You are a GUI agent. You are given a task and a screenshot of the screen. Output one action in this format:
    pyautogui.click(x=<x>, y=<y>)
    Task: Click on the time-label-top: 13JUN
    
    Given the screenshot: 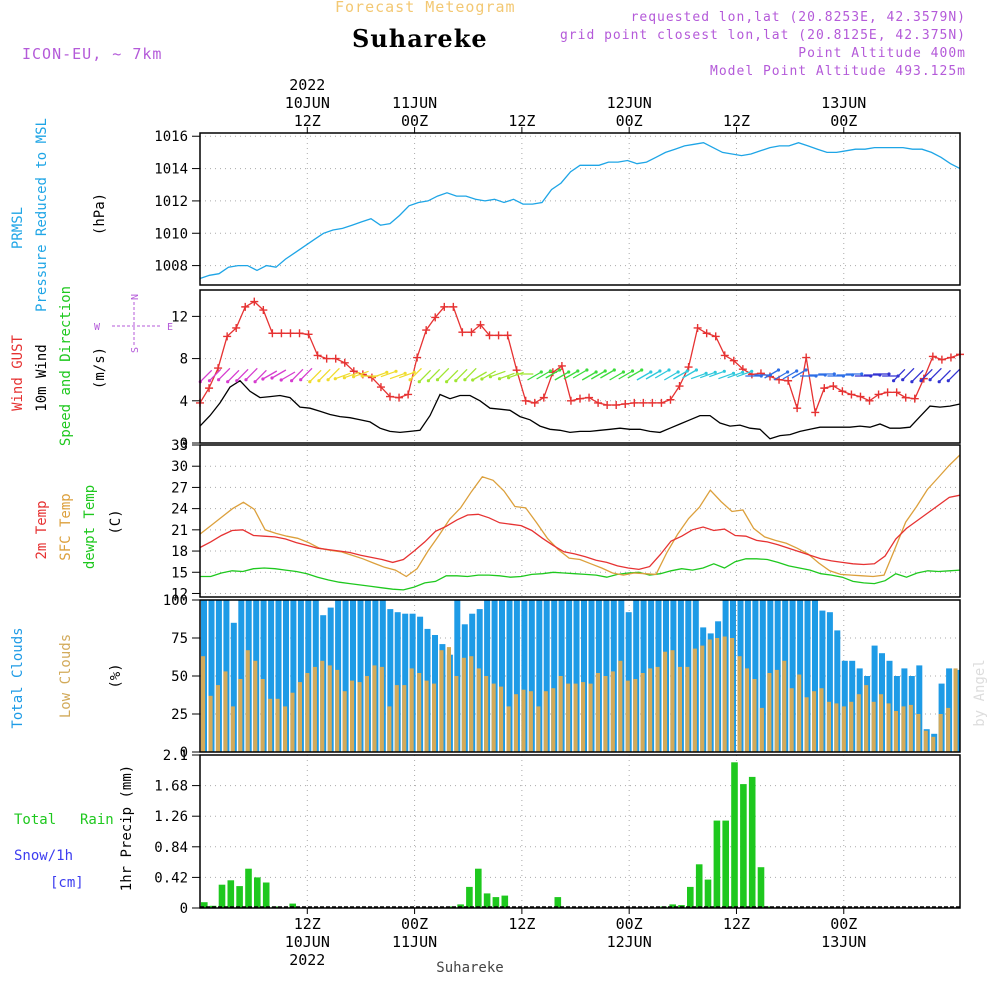 What is the action you would take?
    pyautogui.click(x=843, y=103)
    